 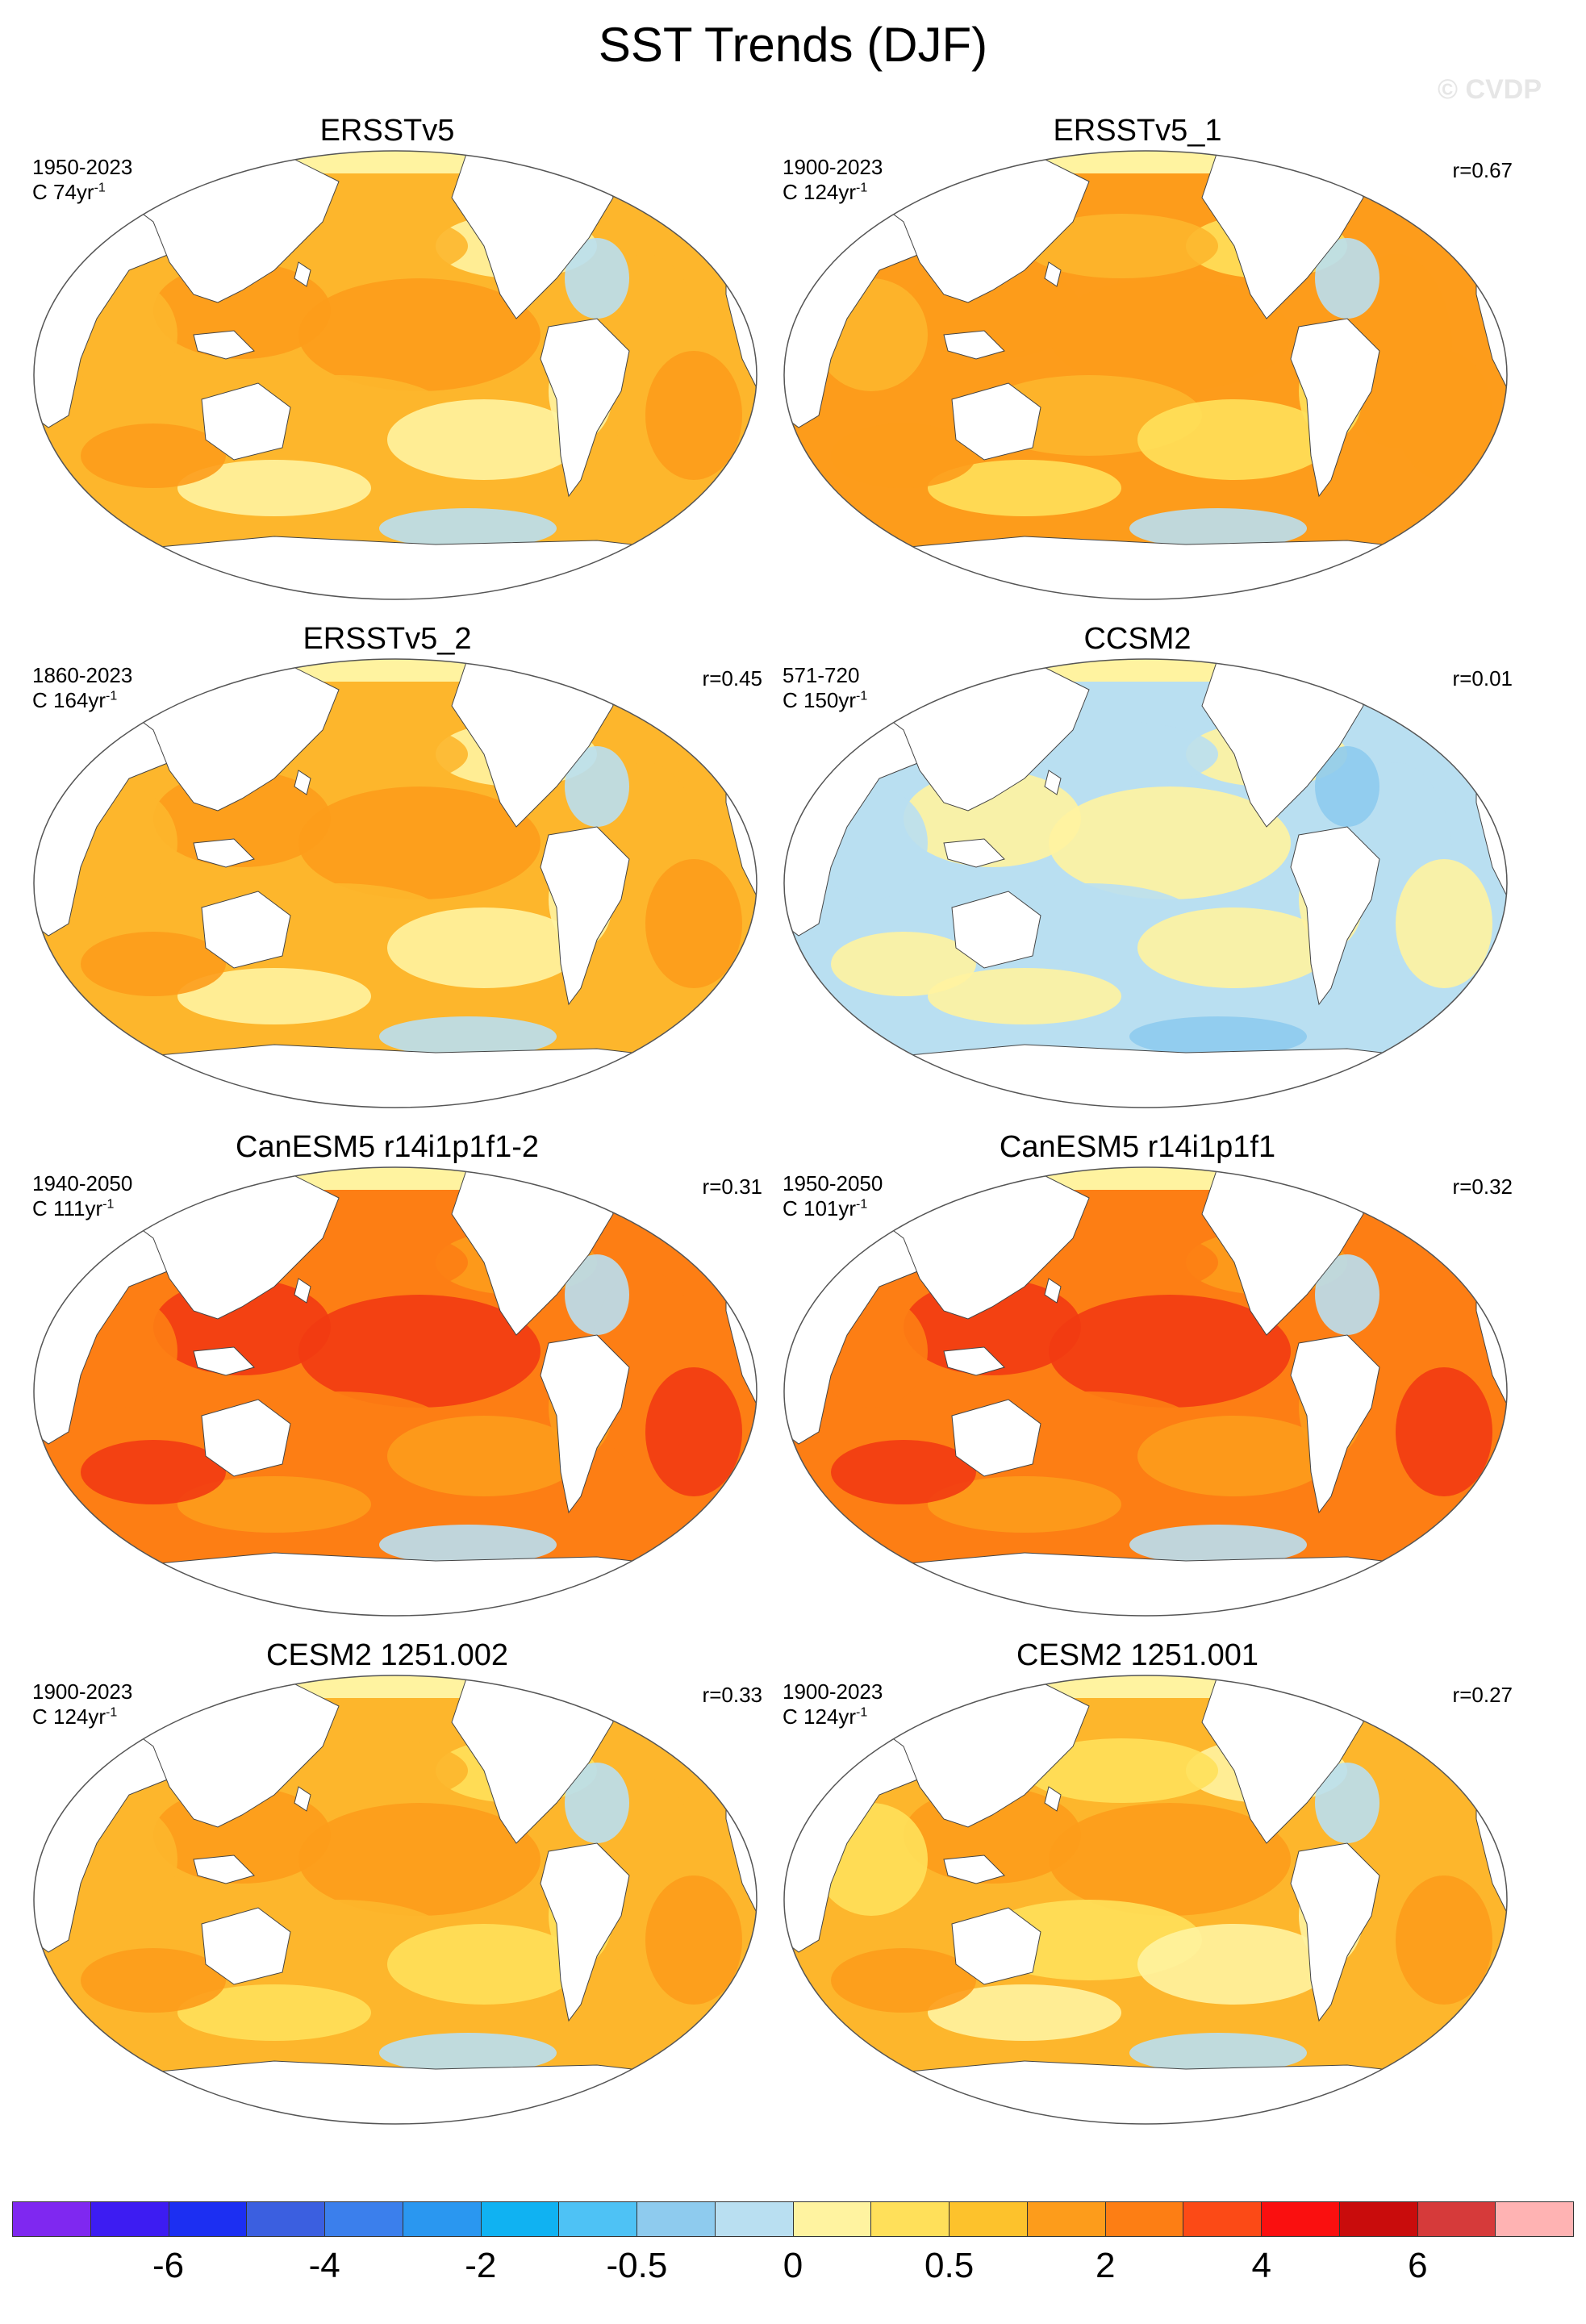 I want to click on panel-title: CESM2 1251.002, so click(x=387, y=1655).